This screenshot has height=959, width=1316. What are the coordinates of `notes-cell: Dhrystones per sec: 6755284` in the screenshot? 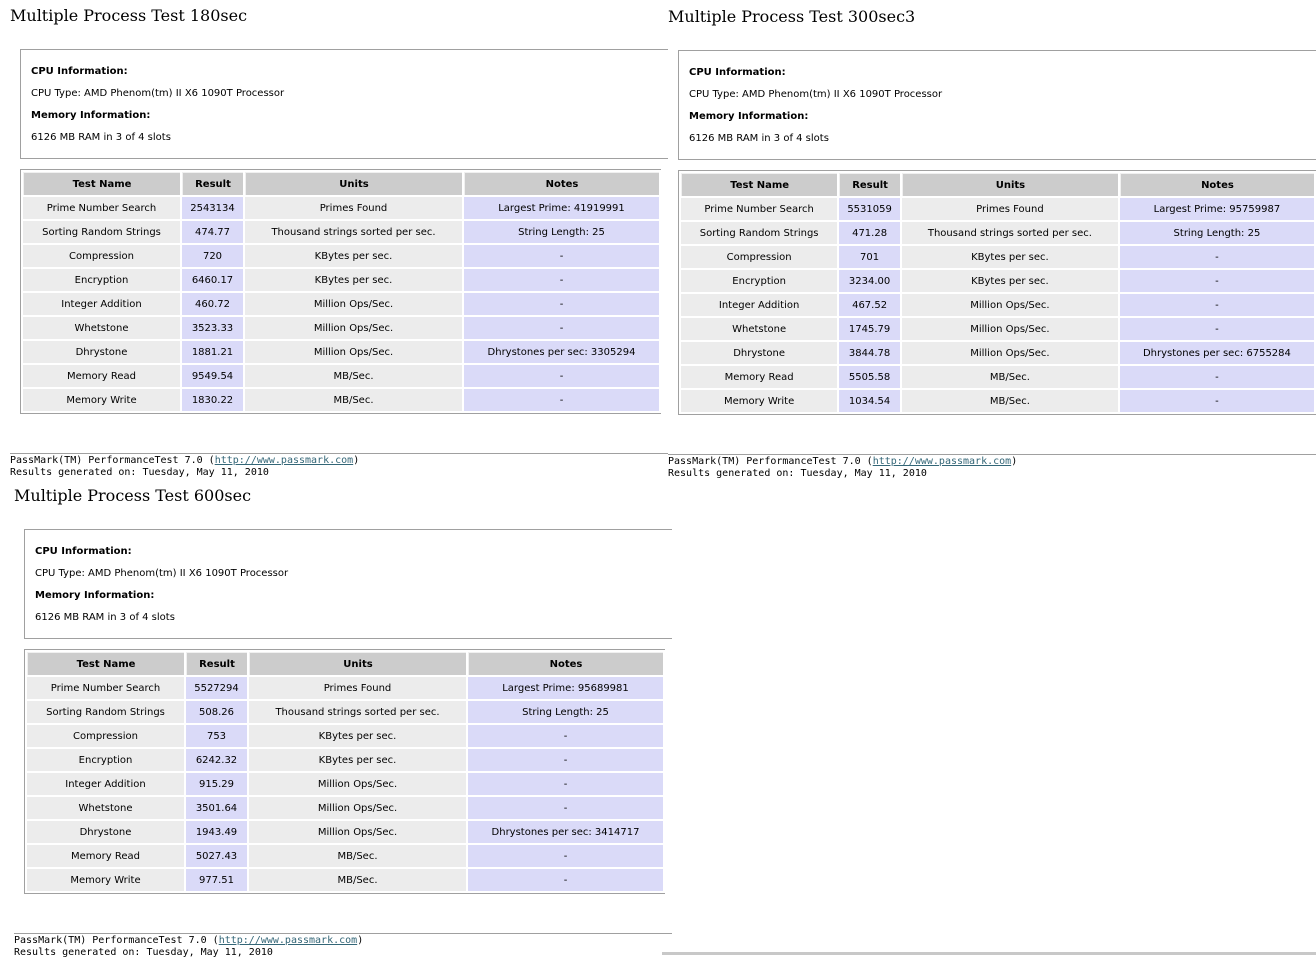 It's located at (1216, 353).